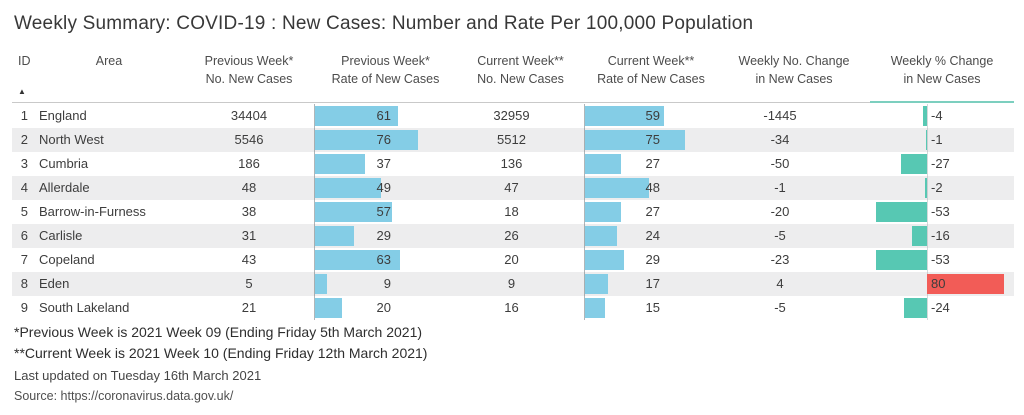 The height and width of the screenshot is (415, 1024). I want to click on cell-pct-change: -4, so click(942, 116).